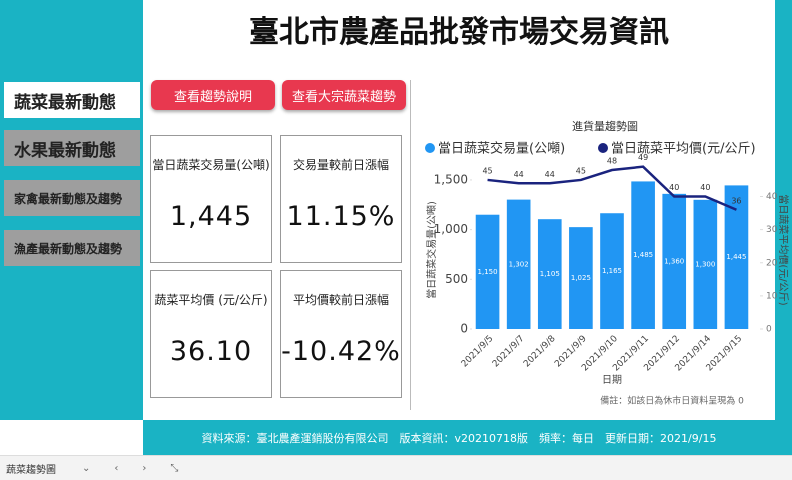 The image size is (792, 480). Describe the element at coordinates (772, 263) in the screenshot. I see `y2-tick-label: 20` at that location.